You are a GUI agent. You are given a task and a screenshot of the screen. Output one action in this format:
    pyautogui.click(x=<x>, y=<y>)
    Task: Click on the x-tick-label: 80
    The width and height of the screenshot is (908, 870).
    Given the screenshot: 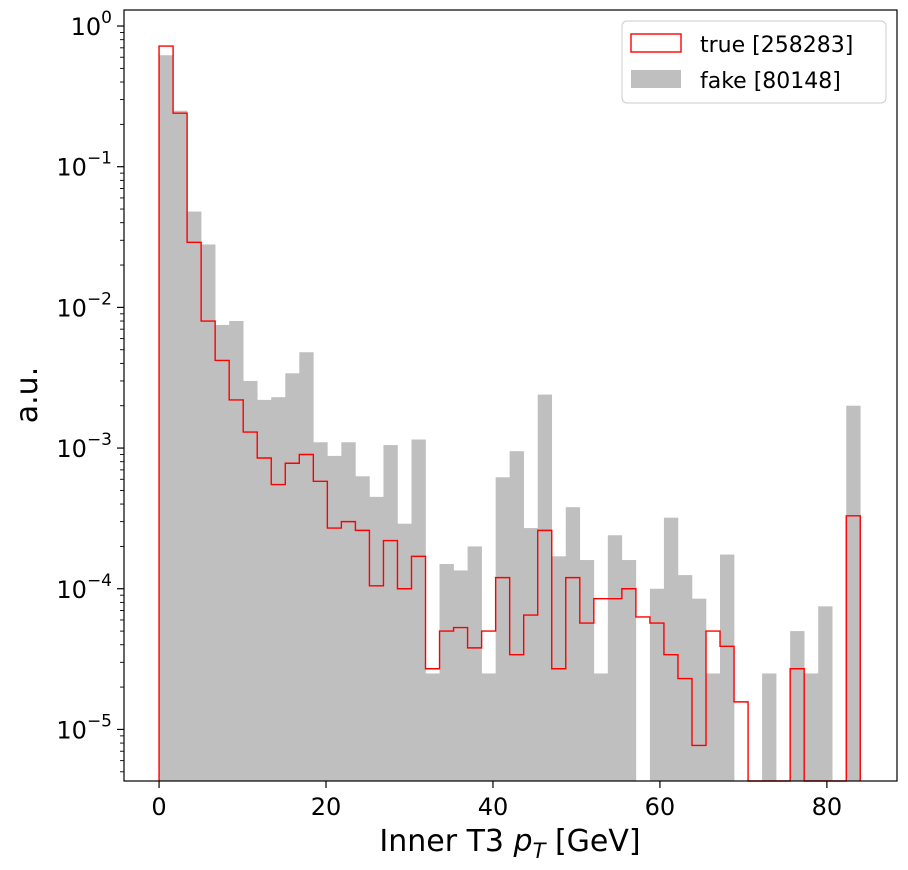 What is the action you would take?
    pyautogui.click(x=827, y=807)
    